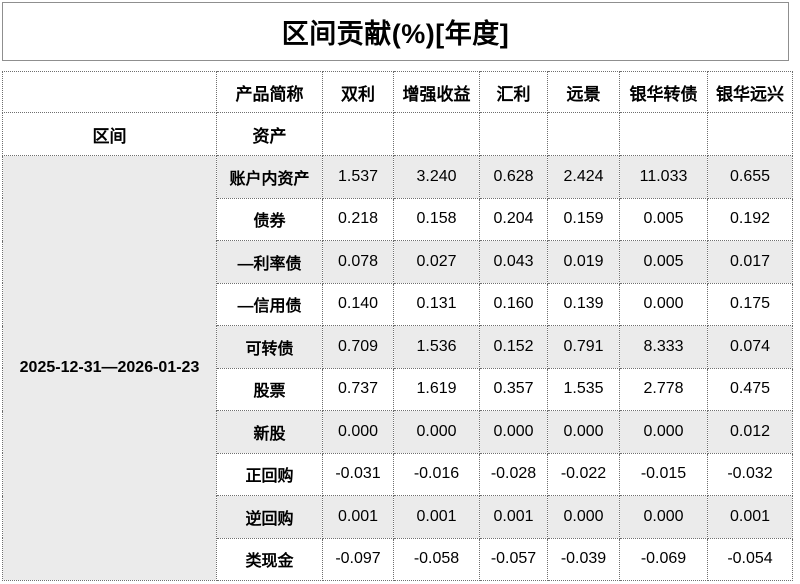 The image size is (800, 584). Describe the element at coordinates (583, 474) in the screenshot. I see `value-cell: -0.022` at that location.